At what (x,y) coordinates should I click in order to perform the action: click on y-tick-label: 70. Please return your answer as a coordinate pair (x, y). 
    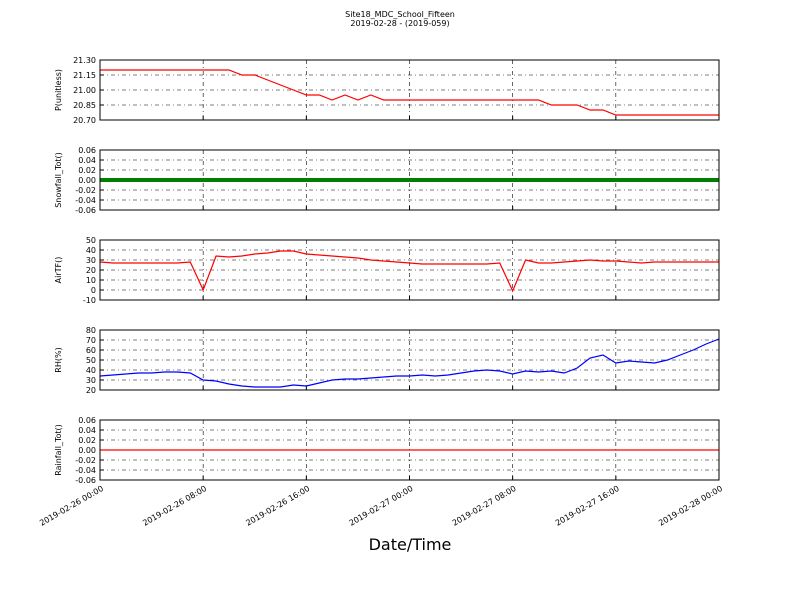
    Looking at the image, I should click on (91, 340).